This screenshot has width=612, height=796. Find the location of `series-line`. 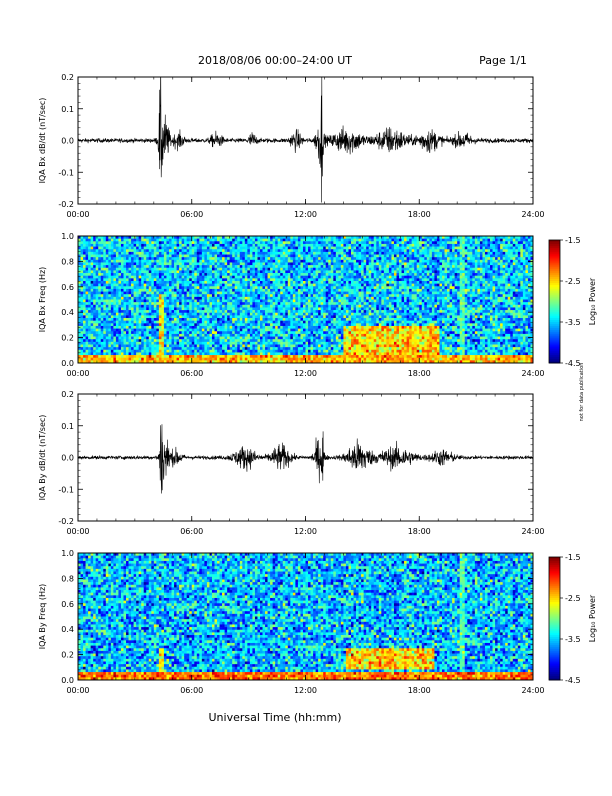

series-line is located at coordinates (305, 458).